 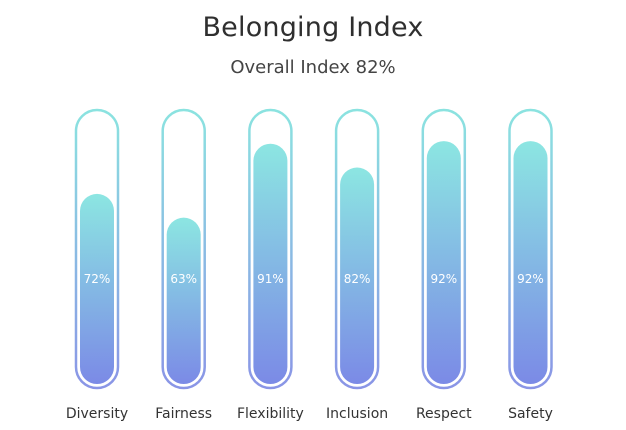 What do you see at coordinates (313, 67) in the screenshot?
I see `chart-subtitle: Overall Index 82%` at bounding box center [313, 67].